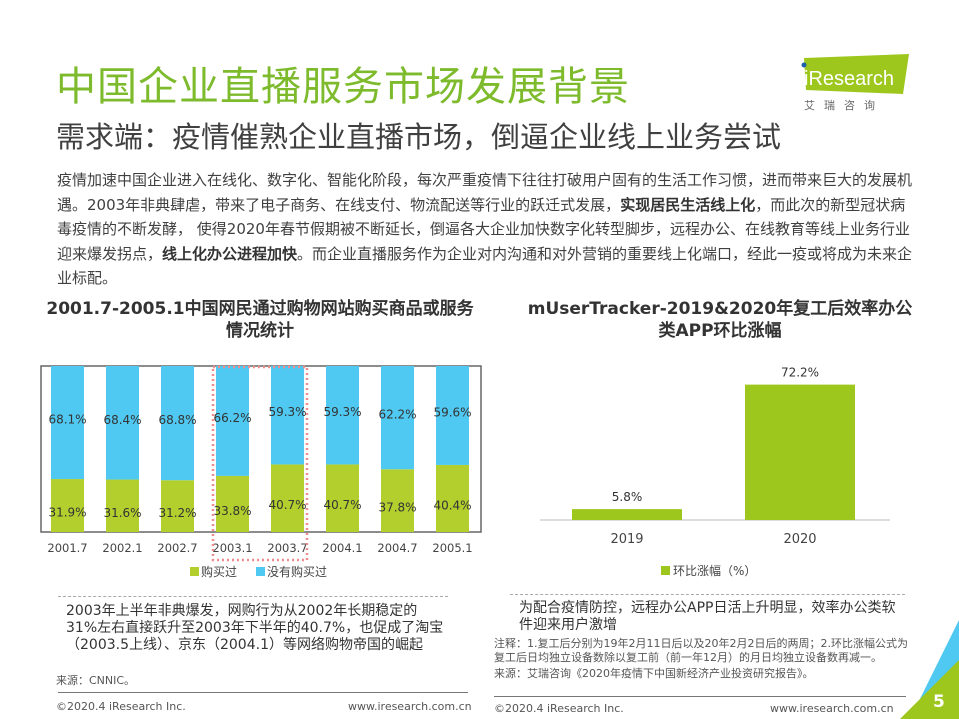  What do you see at coordinates (232, 418) in the screenshot?
I see `data-label: 66.2%` at bounding box center [232, 418].